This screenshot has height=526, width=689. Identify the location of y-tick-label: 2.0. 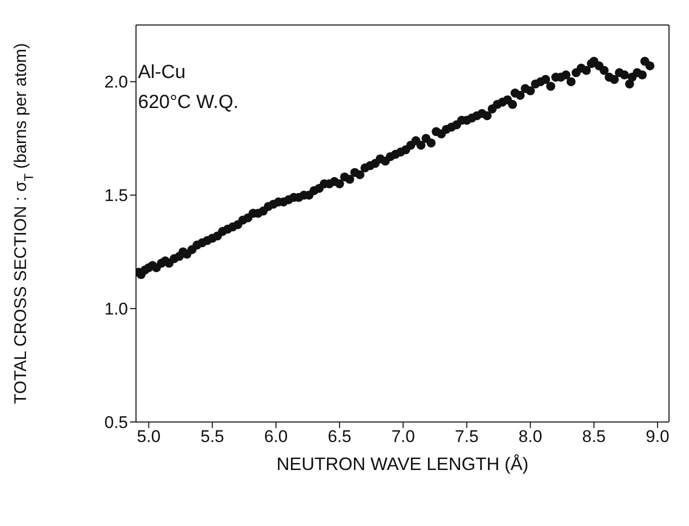
(116, 82).